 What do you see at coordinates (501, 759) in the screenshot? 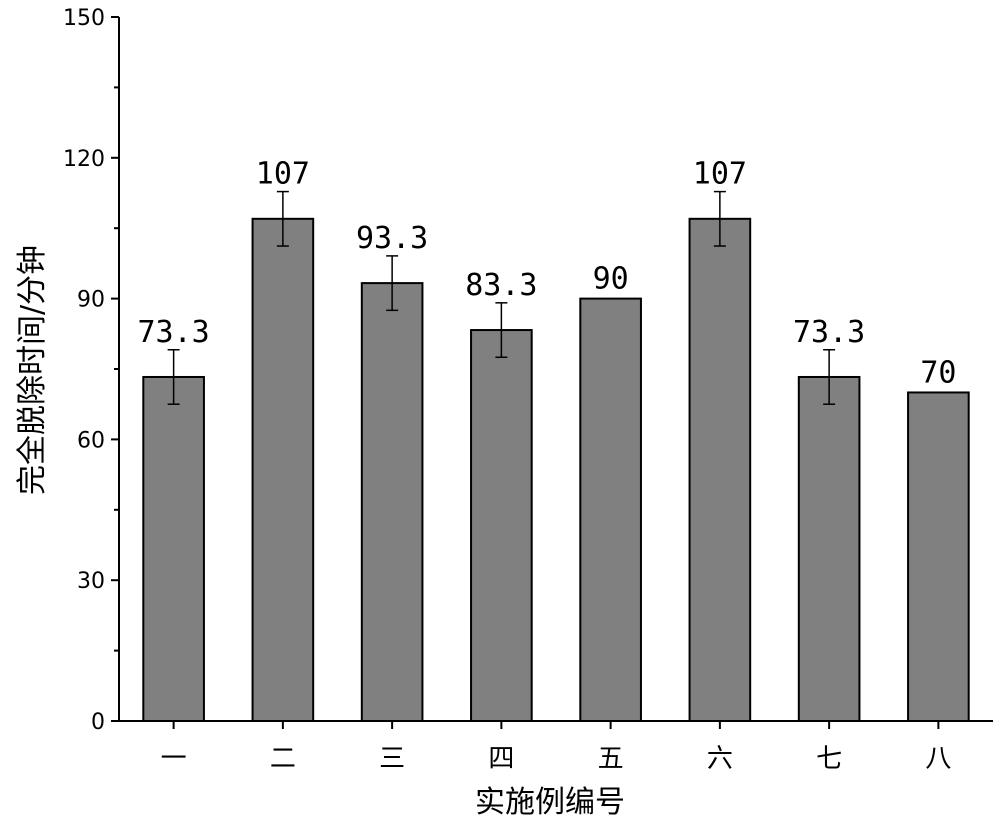
I see `x-category-label: 四` at bounding box center [501, 759].